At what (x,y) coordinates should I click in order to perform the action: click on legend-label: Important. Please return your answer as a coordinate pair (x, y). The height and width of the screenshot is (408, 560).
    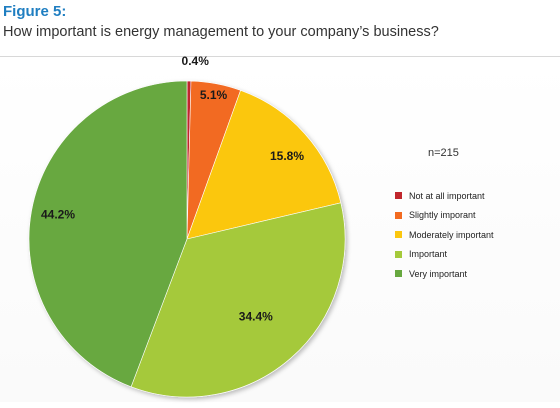
    Looking at the image, I should click on (428, 254).